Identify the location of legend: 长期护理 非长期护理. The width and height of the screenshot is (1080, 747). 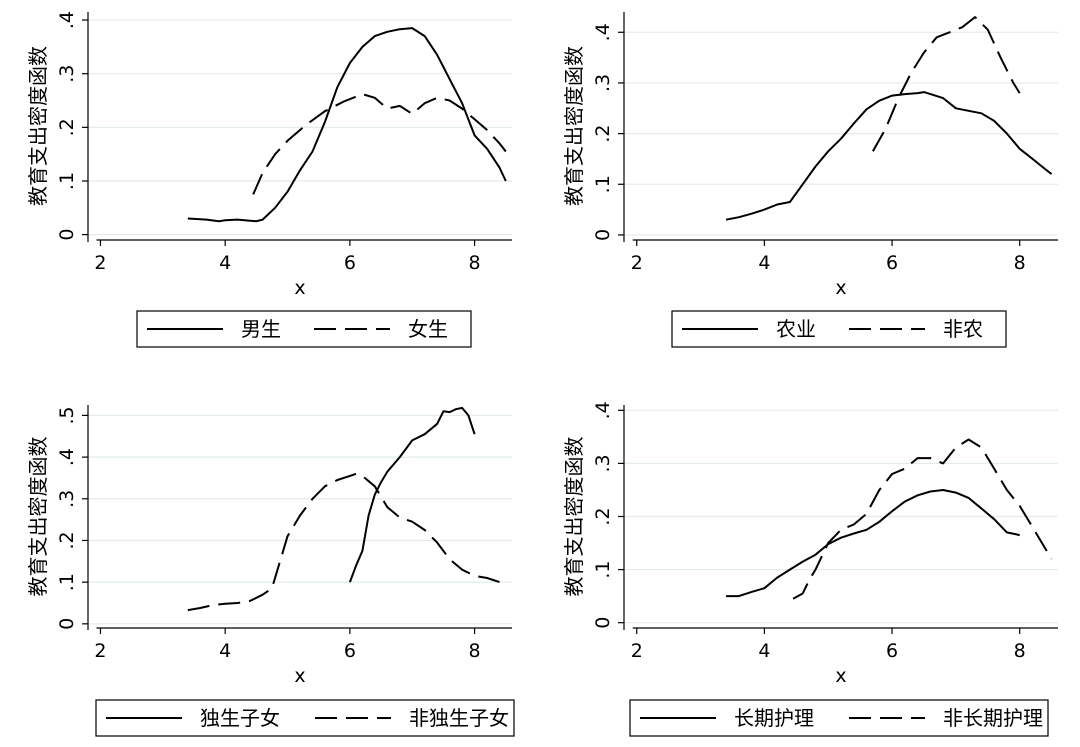
(839, 718).